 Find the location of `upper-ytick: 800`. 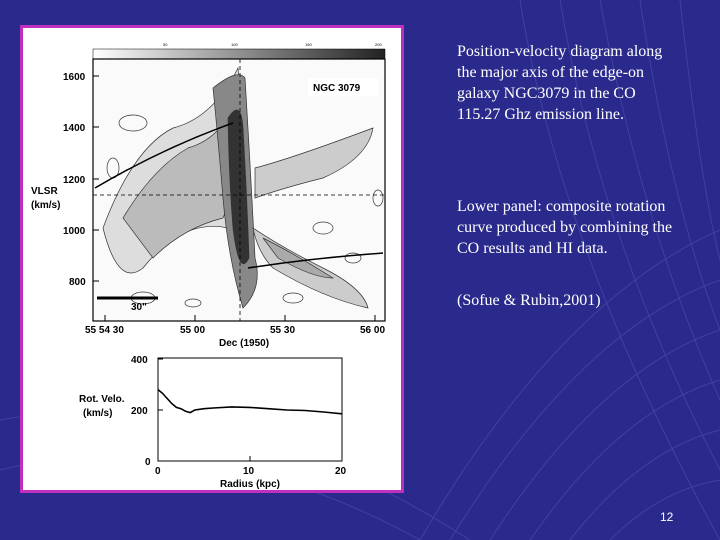

upper-ytick: 800 is located at coordinates (77, 282).